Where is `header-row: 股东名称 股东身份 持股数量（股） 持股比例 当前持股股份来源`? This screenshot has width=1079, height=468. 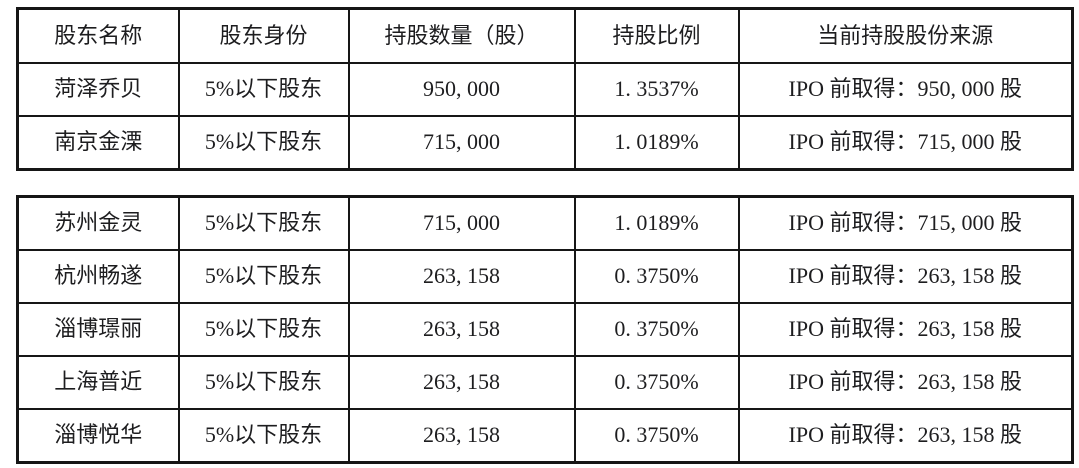 header-row: 股东名称 股东身份 持股数量（股） 持股比例 当前持股股份来源 is located at coordinates (545, 35).